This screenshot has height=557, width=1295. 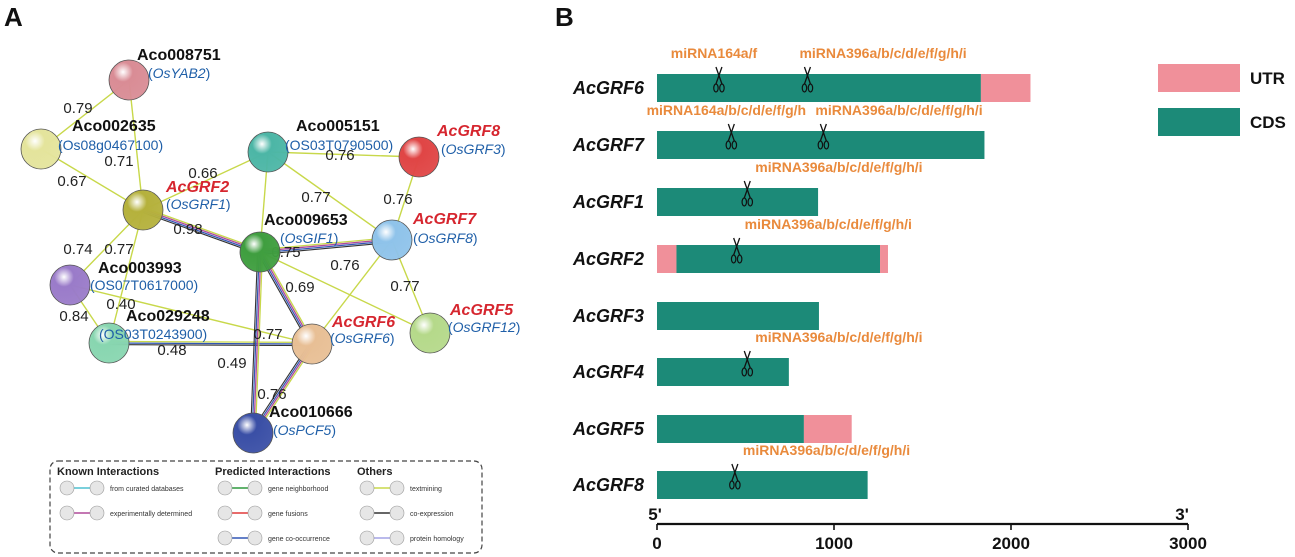 I want to click on gene-row: AcGRF1 miRNA396a/b/c/d/e/f/g/h/i, so click(x=747, y=187).